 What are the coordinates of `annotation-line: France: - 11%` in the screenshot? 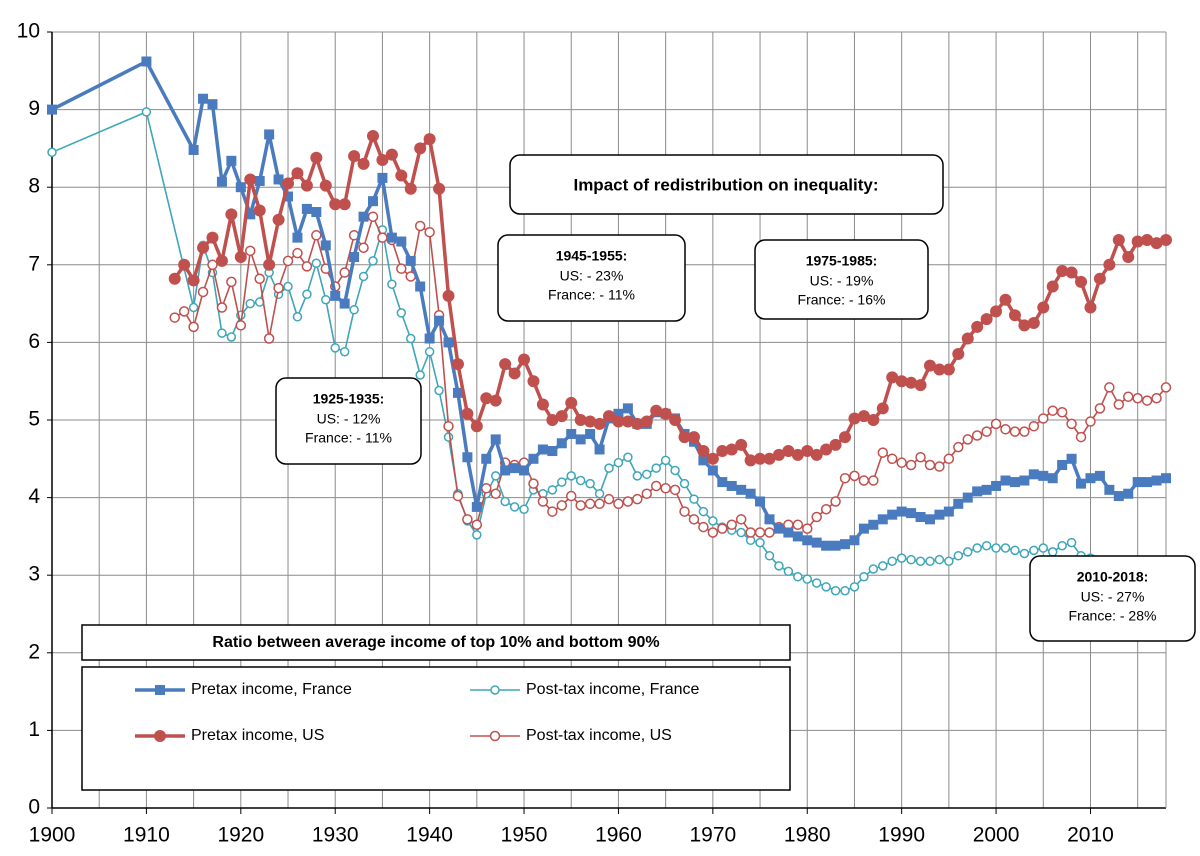 It's located at (348, 438).